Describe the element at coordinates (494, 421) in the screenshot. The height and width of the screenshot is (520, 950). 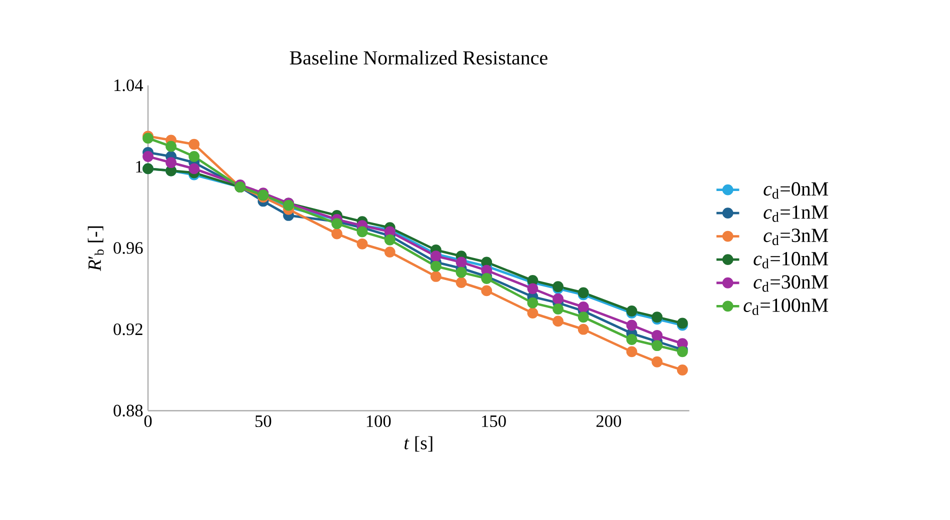
I see `x-tick-label: 150` at that location.